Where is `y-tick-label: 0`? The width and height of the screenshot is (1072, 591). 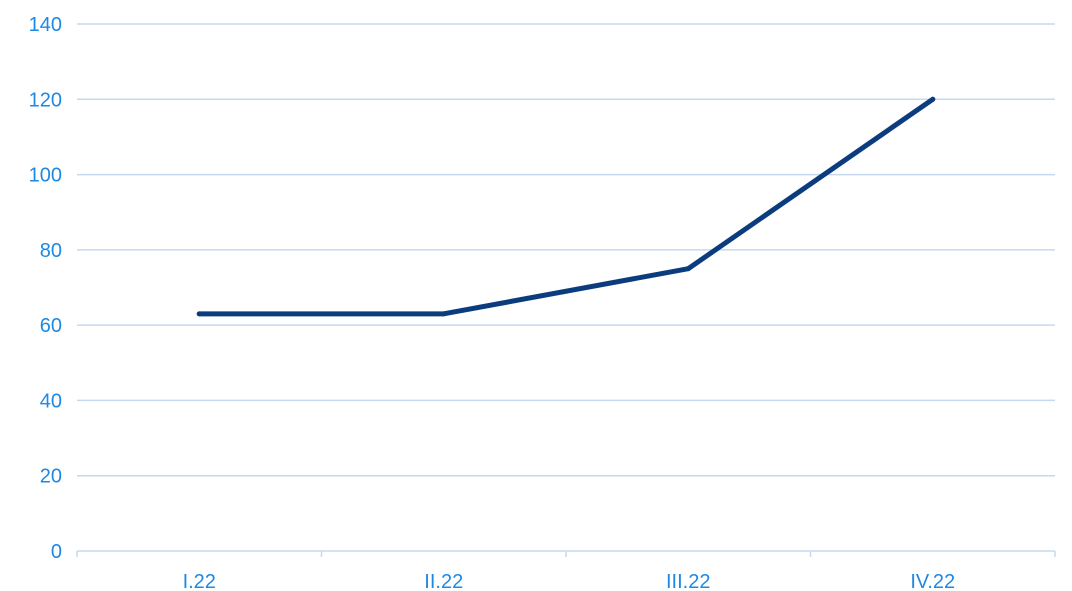
y-tick-label: 0 is located at coordinates (56, 552).